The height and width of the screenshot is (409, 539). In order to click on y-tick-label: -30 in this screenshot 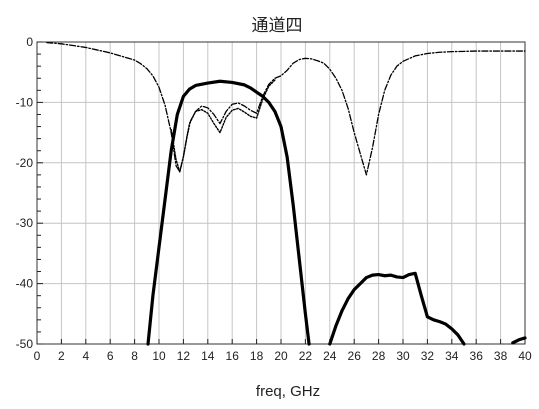, I will do `click(25, 223)`.